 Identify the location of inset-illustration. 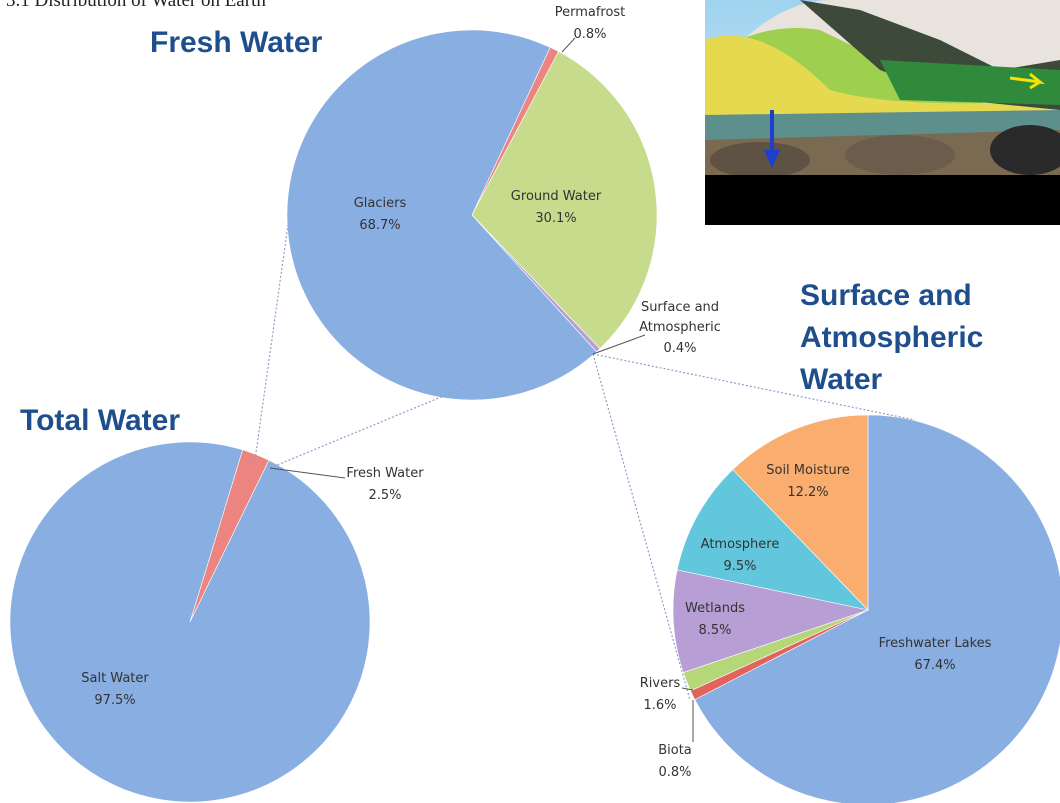
(882, 112).